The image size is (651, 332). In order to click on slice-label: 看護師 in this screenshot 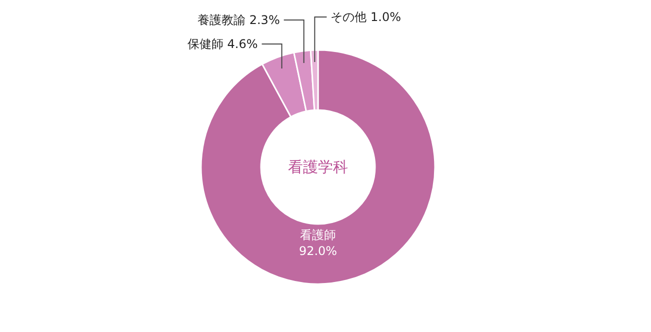, I will do `click(318, 235)`.